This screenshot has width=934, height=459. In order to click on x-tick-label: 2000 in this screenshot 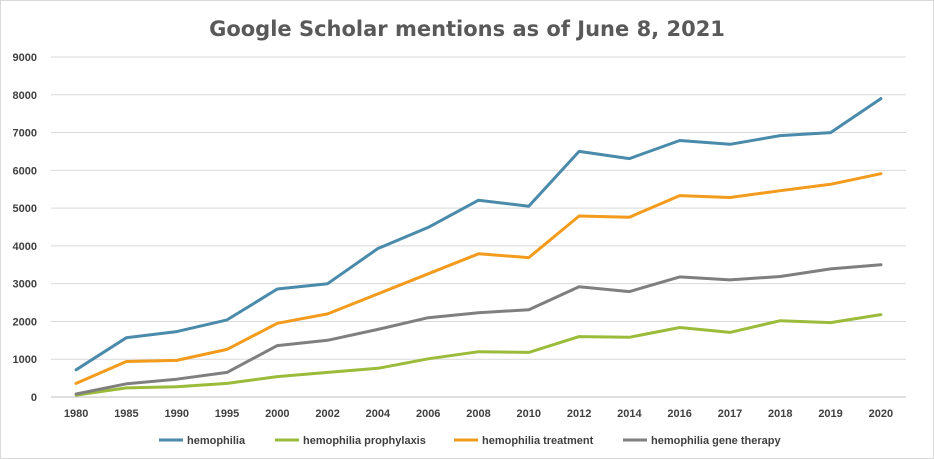, I will do `click(277, 414)`.